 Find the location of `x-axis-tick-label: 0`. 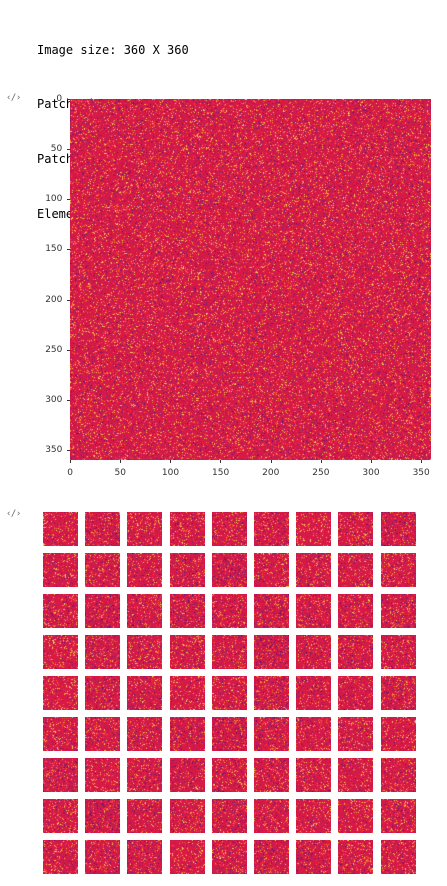

x-axis-tick-label: 0 is located at coordinates (70, 473).